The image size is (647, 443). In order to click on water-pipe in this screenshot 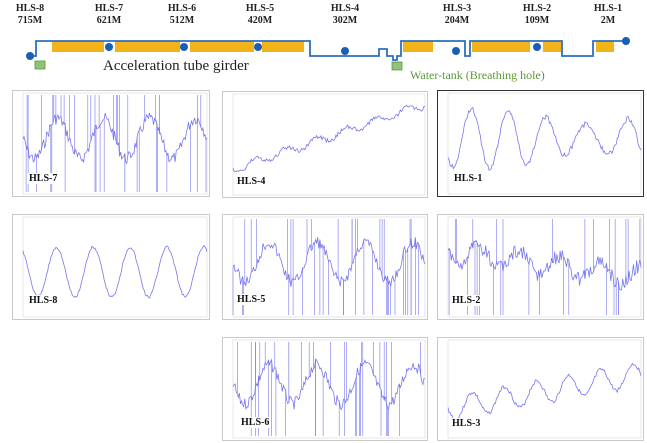, I will do `click(328, 50)`.